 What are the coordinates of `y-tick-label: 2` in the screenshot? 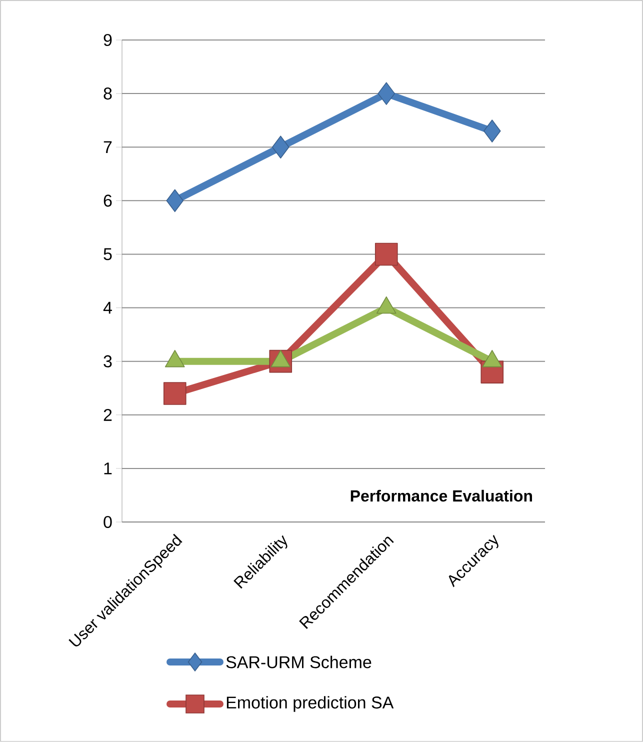 It's located at (108, 414).